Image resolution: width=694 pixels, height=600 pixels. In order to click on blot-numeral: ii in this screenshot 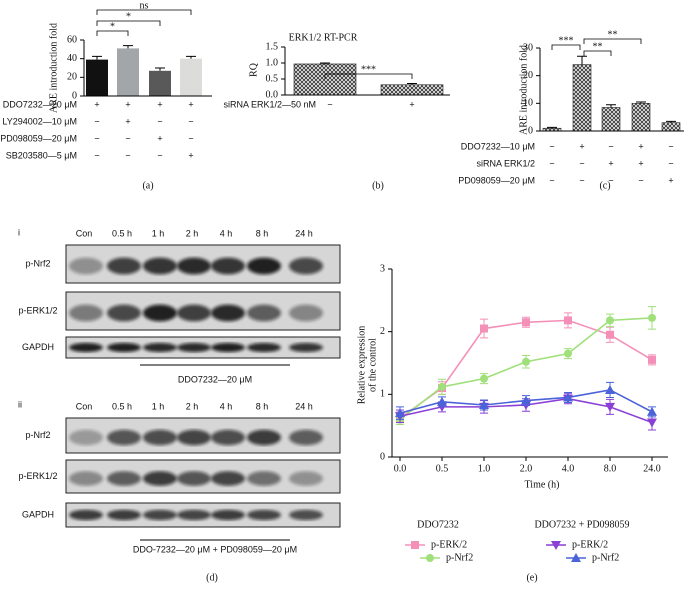, I will do `click(20, 404)`.